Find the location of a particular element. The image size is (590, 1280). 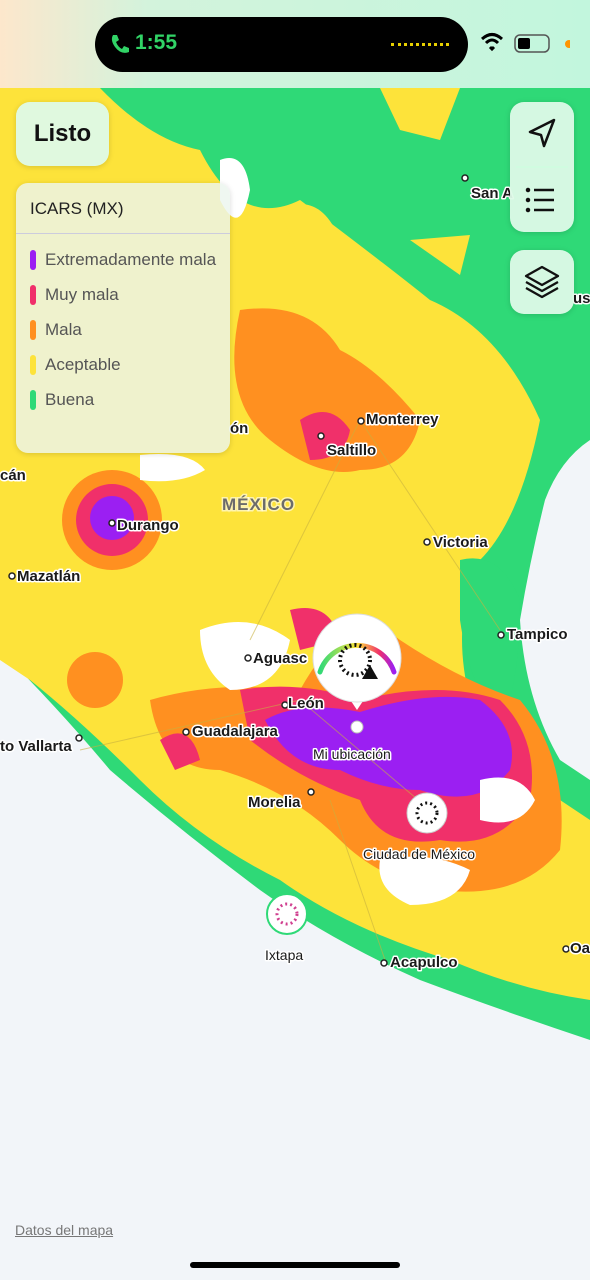

phone-icon is located at coordinates (120, 44).